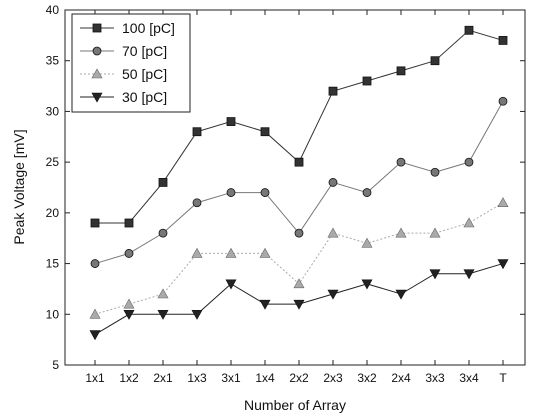 Image resolution: width=540 pixels, height=418 pixels. I want to click on legend-entry: 100 [pC], so click(127, 28).